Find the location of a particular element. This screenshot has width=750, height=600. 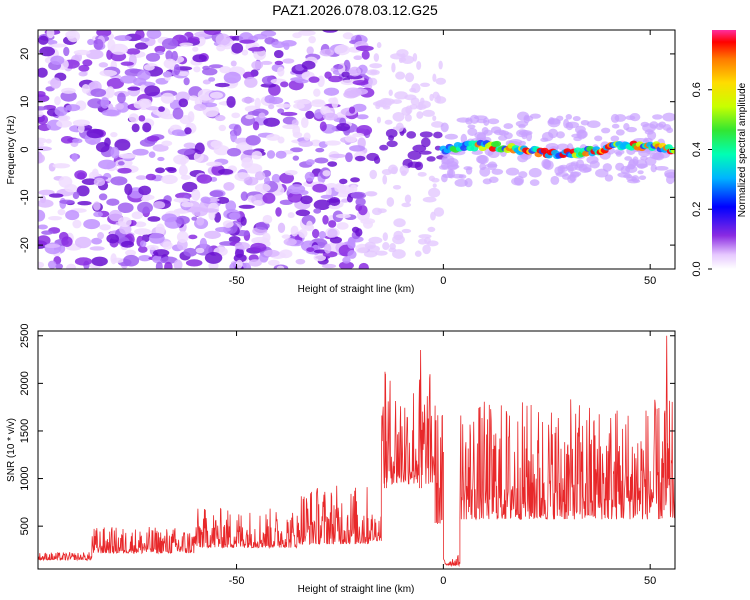

snr-y-tick-label: 2500 is located at coordinates (25, 336).